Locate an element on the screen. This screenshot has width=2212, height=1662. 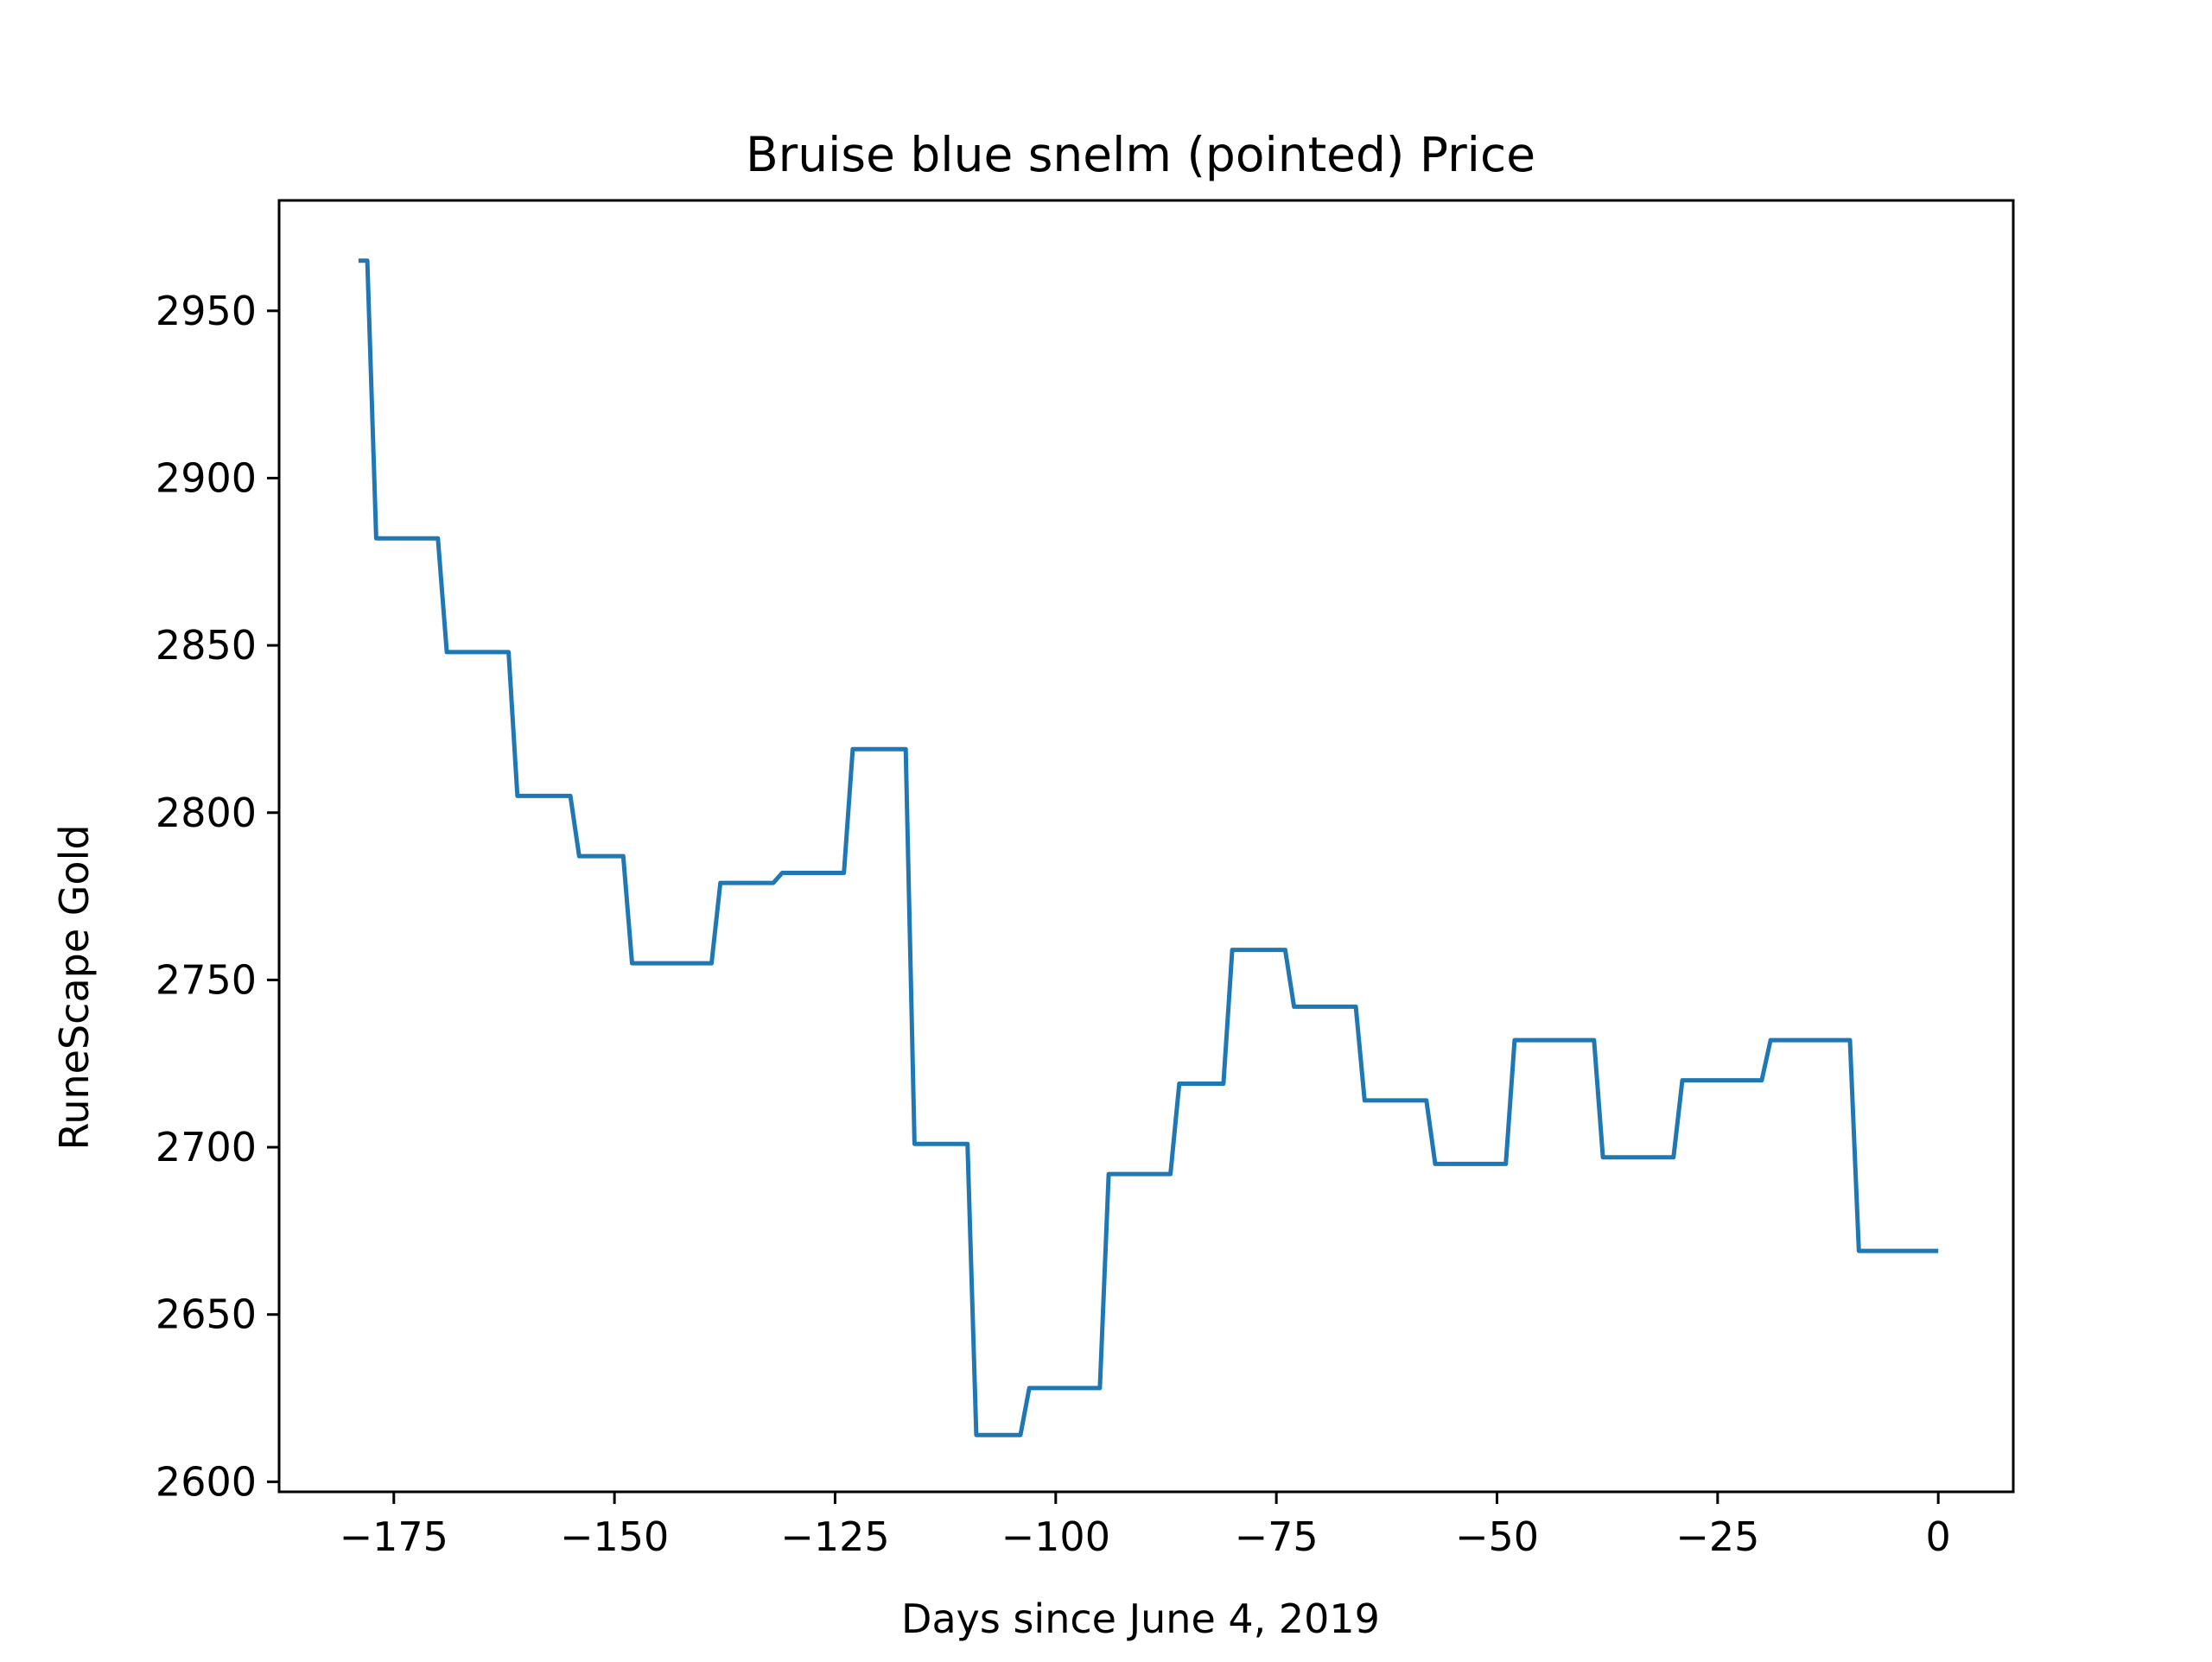
x-tick-label: −50 is located at coordinates (1497, 1536).